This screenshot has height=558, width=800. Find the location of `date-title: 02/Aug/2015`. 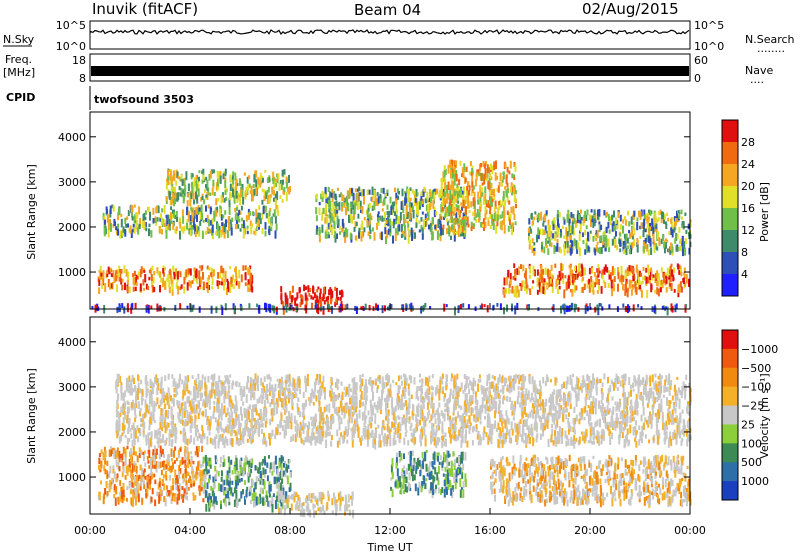

date-title: 02/Aug/2015 is located at coordinates (630, 9).